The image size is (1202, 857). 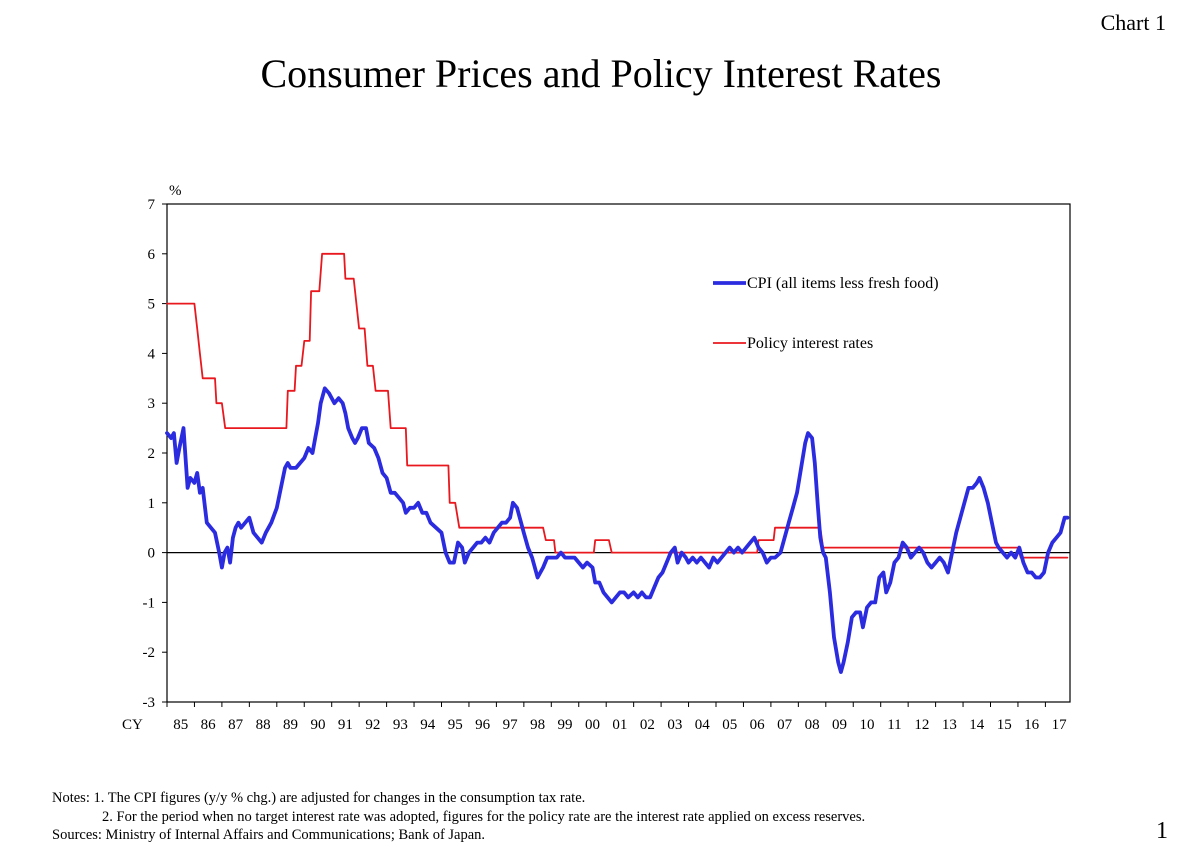 What do you see at coordinates (428, 725) in the screenshot?
I see `x-tick-label: 94` at bounding box center [428, 725].